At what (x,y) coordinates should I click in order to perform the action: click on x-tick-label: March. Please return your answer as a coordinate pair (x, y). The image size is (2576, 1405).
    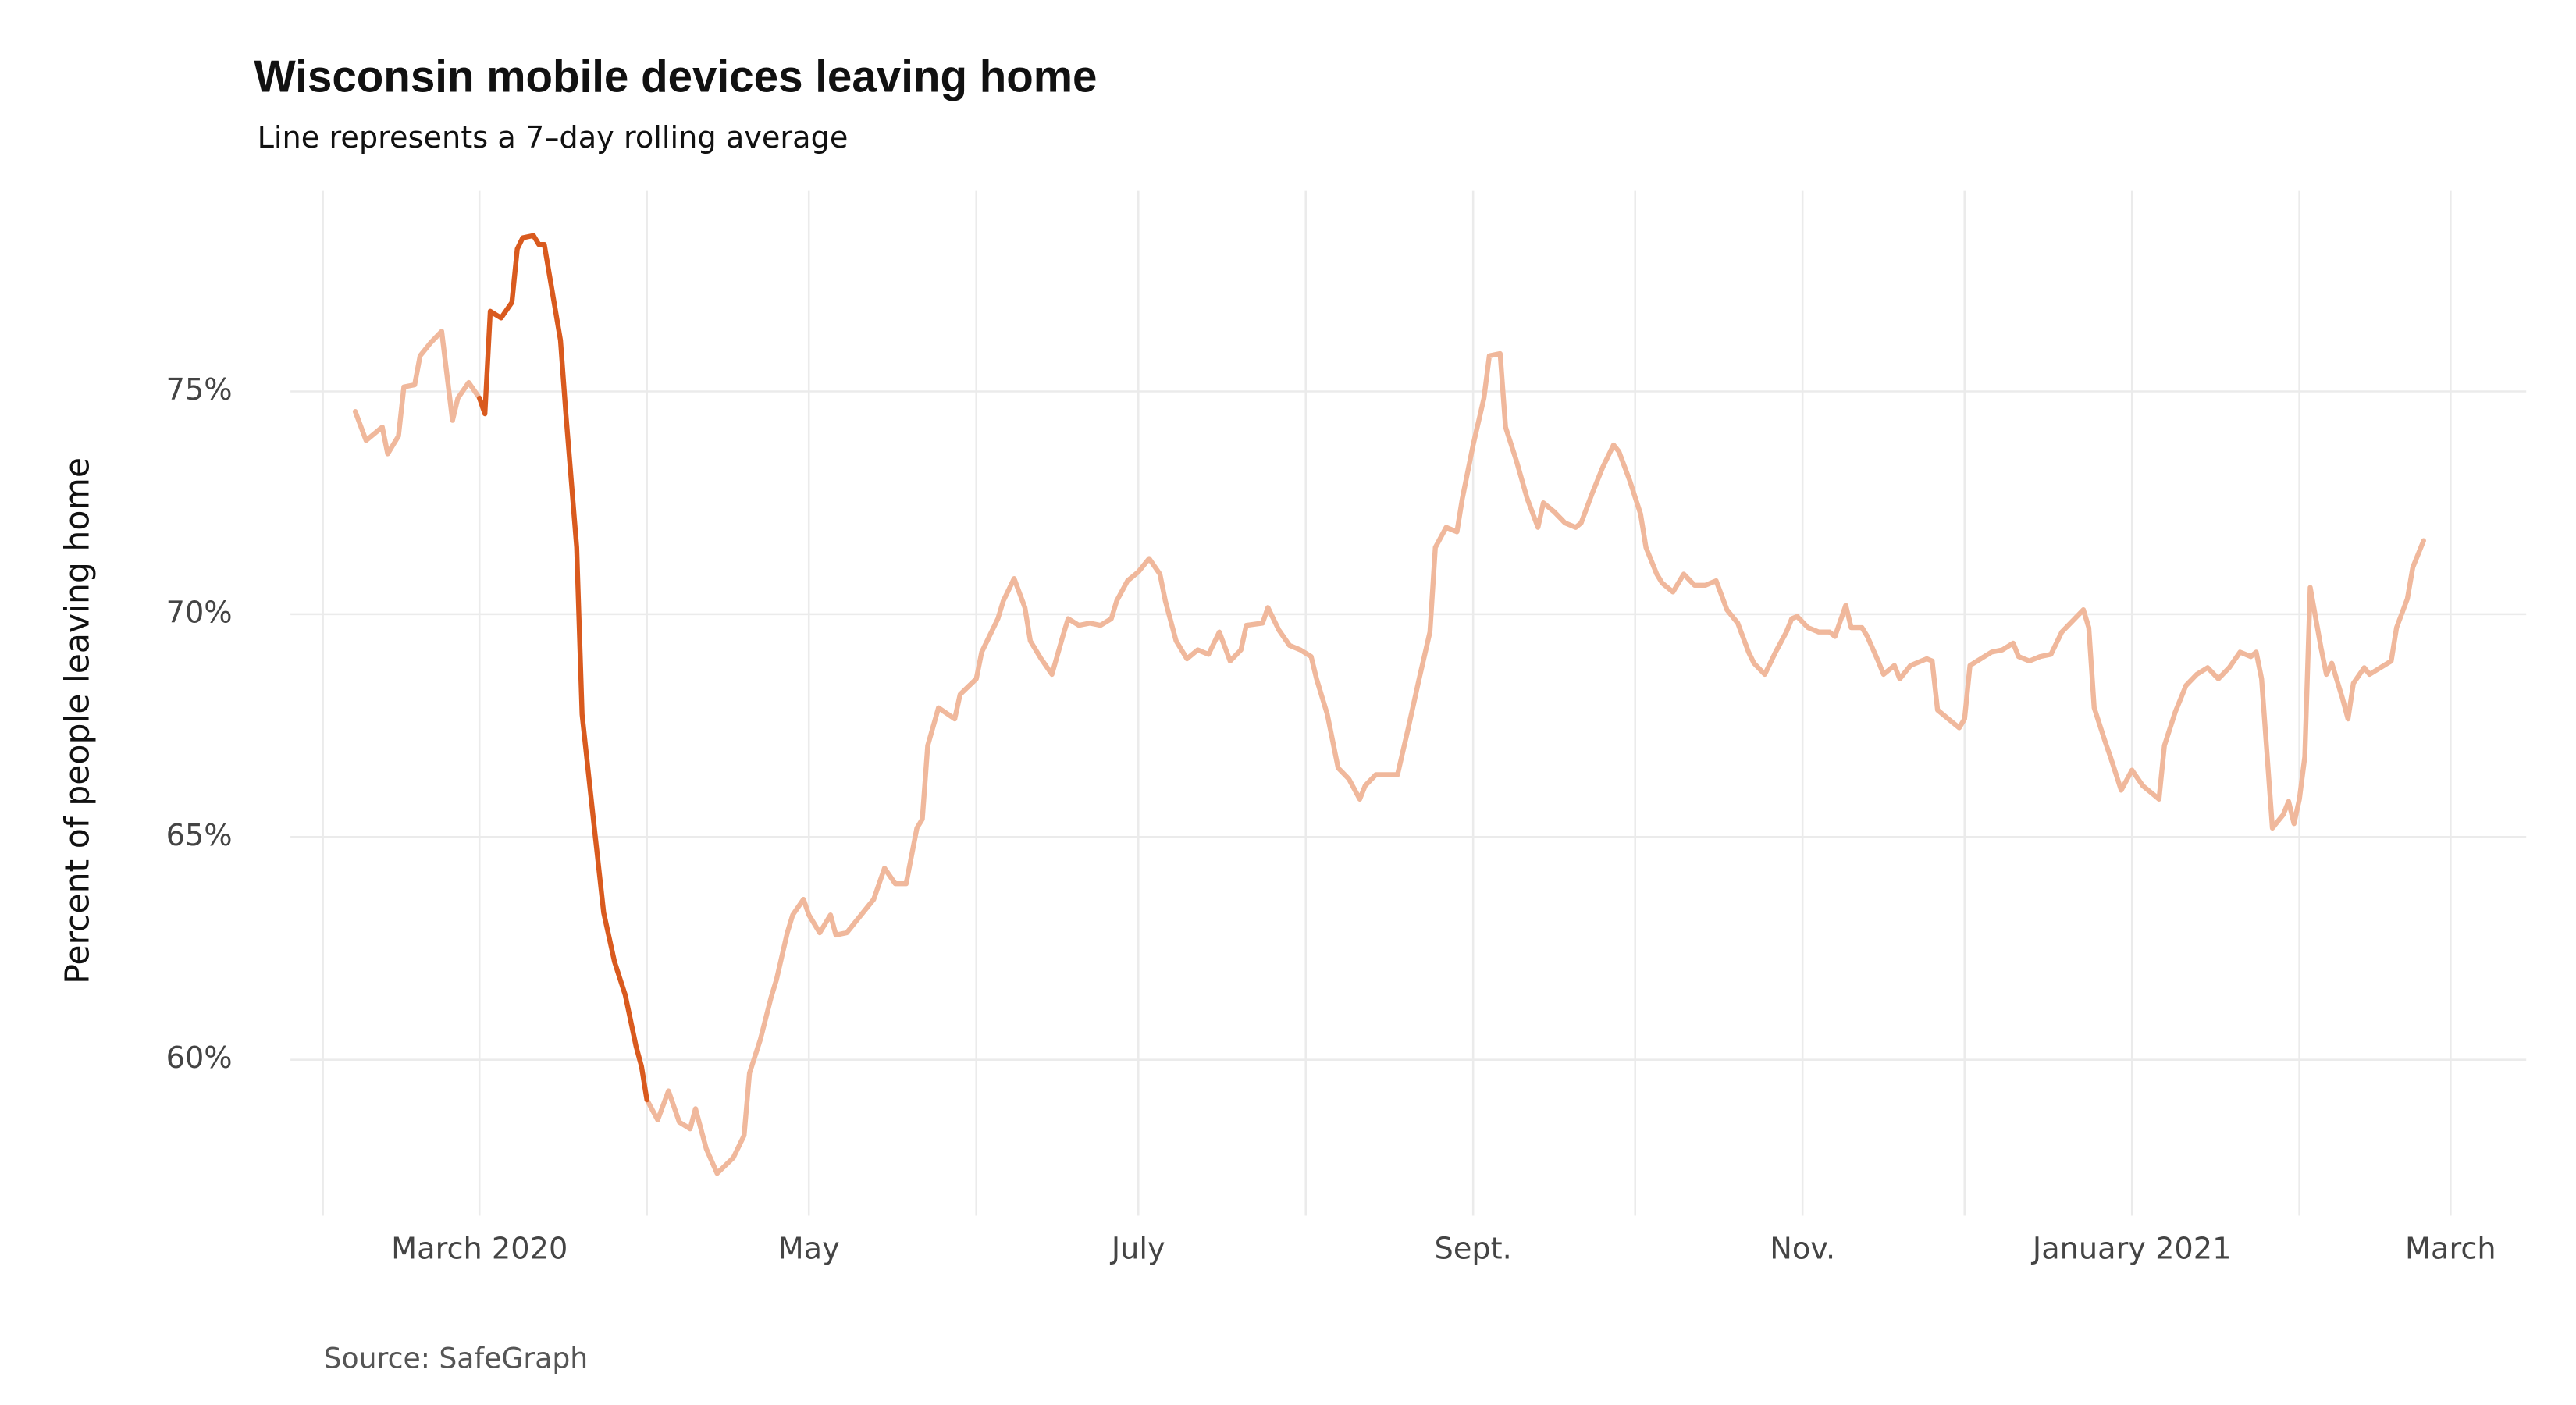
    Looking at the image, I should click on (2450, 1249).